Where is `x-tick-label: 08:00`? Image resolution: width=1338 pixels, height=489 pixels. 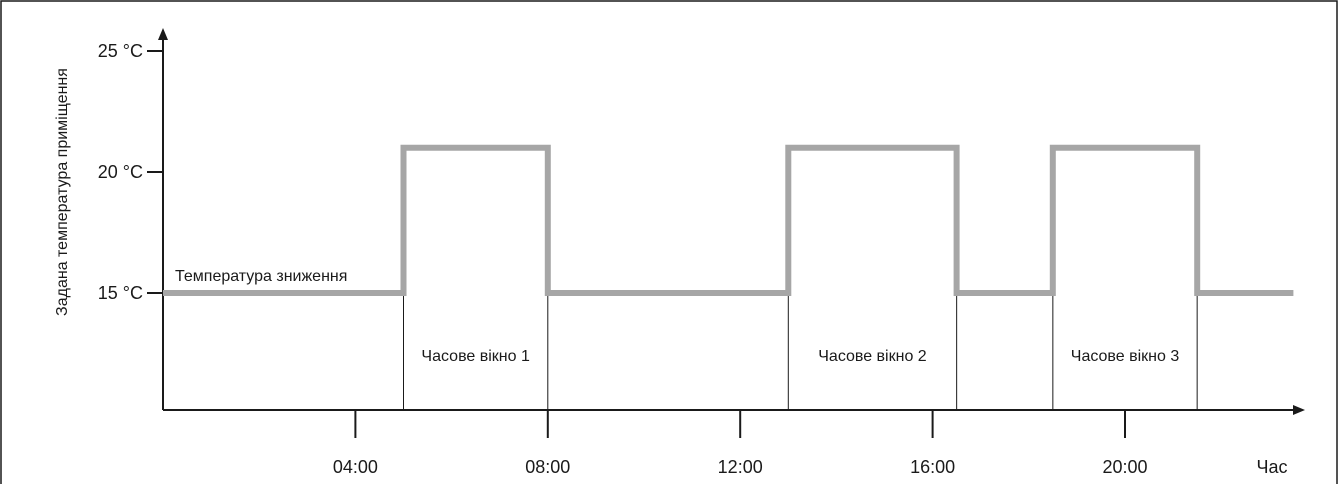
x-tick-label: 08:00 is located at coordinates (547, 467).